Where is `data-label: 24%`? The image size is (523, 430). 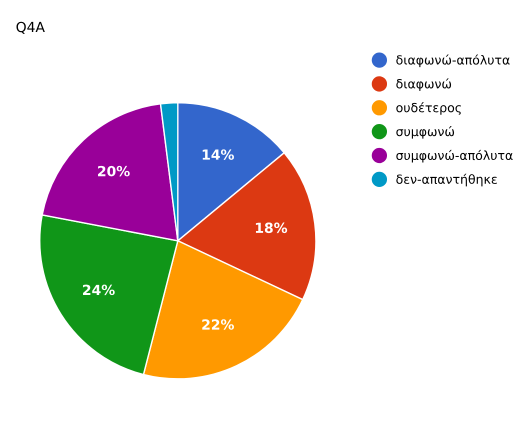 data-label: 24% is located at coordinates (99, 290).